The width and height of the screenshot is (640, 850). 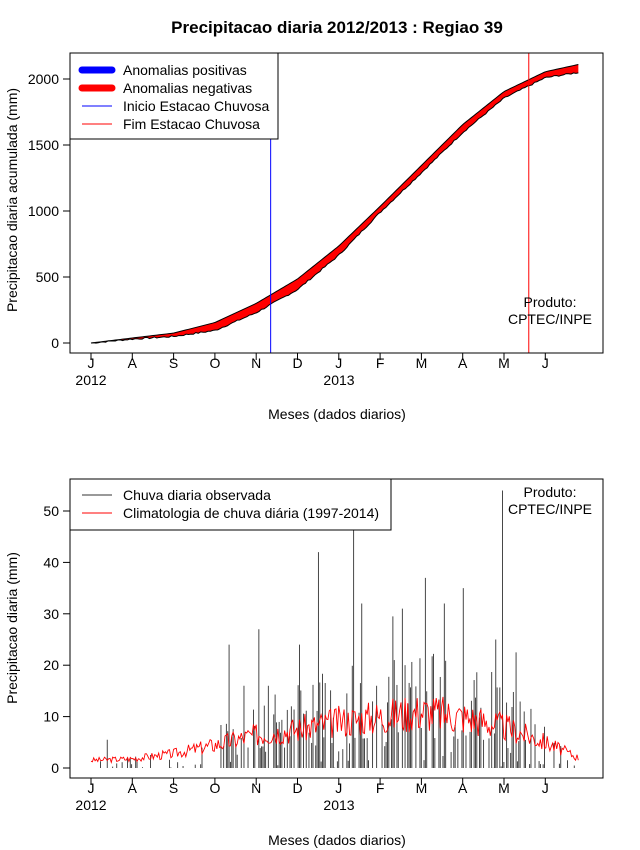 I want to click on cumulative-x-axis-label: Meses (dados diarios), so click(x=337, y=414).